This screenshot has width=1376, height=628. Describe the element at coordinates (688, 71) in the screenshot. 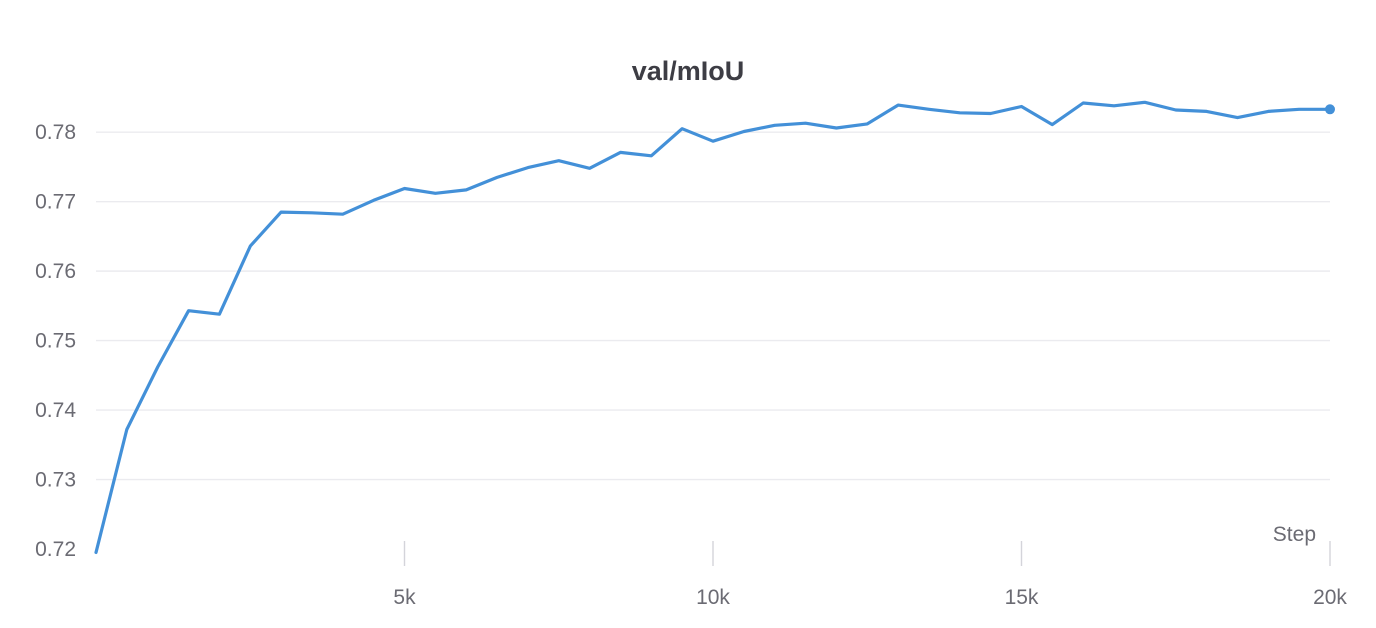

I see `chart-title: val/mIoU` at that location.